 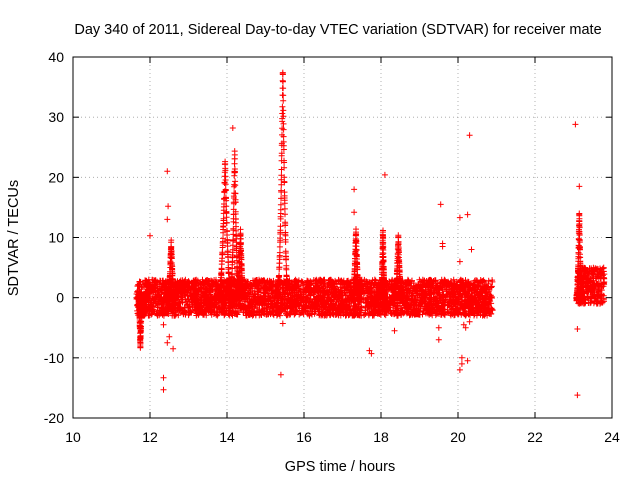 What do you see at coordinates (381, 437) in the screenshot?
I see `x-tick-label: 18` at bounding box center [381, 437].